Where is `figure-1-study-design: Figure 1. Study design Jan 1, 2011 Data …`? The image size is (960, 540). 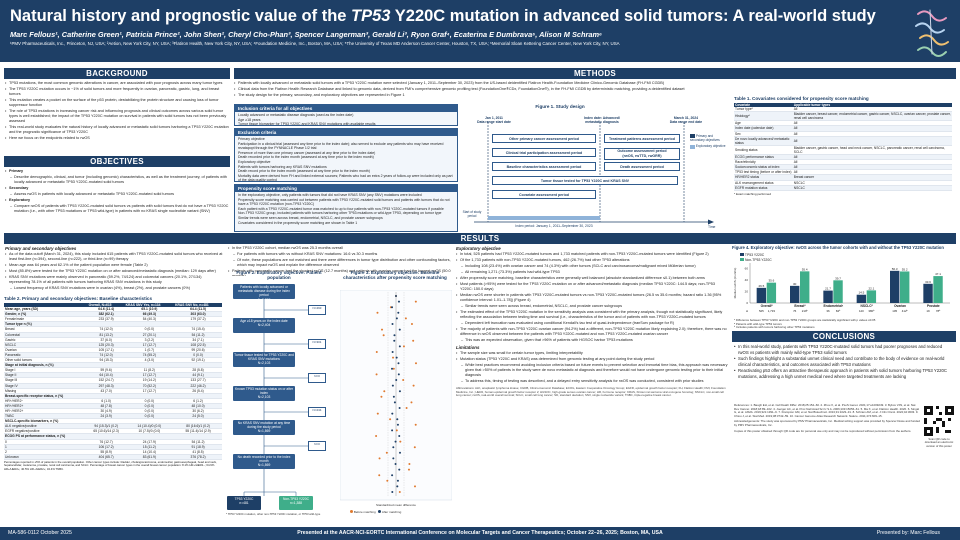
figure-1-study-design: Figure 1. Study design Jan 1, 2011 Data … is located at coordinates (595, 168).